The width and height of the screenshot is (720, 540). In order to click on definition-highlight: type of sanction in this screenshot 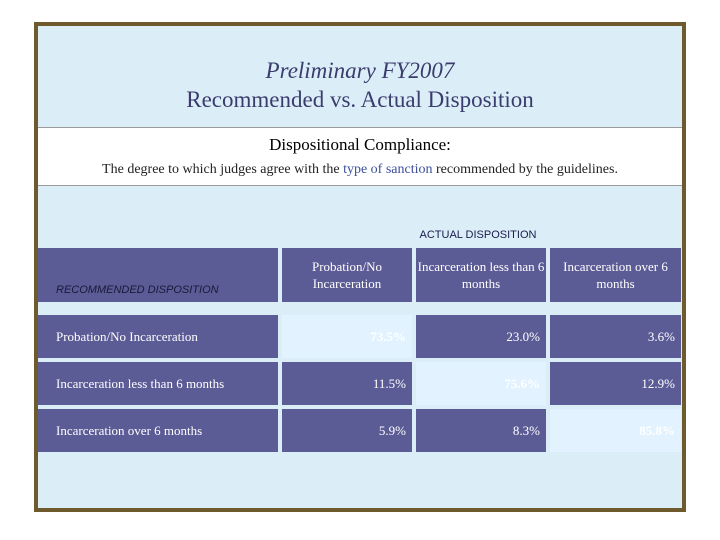, I will do `click(388, 169)`.